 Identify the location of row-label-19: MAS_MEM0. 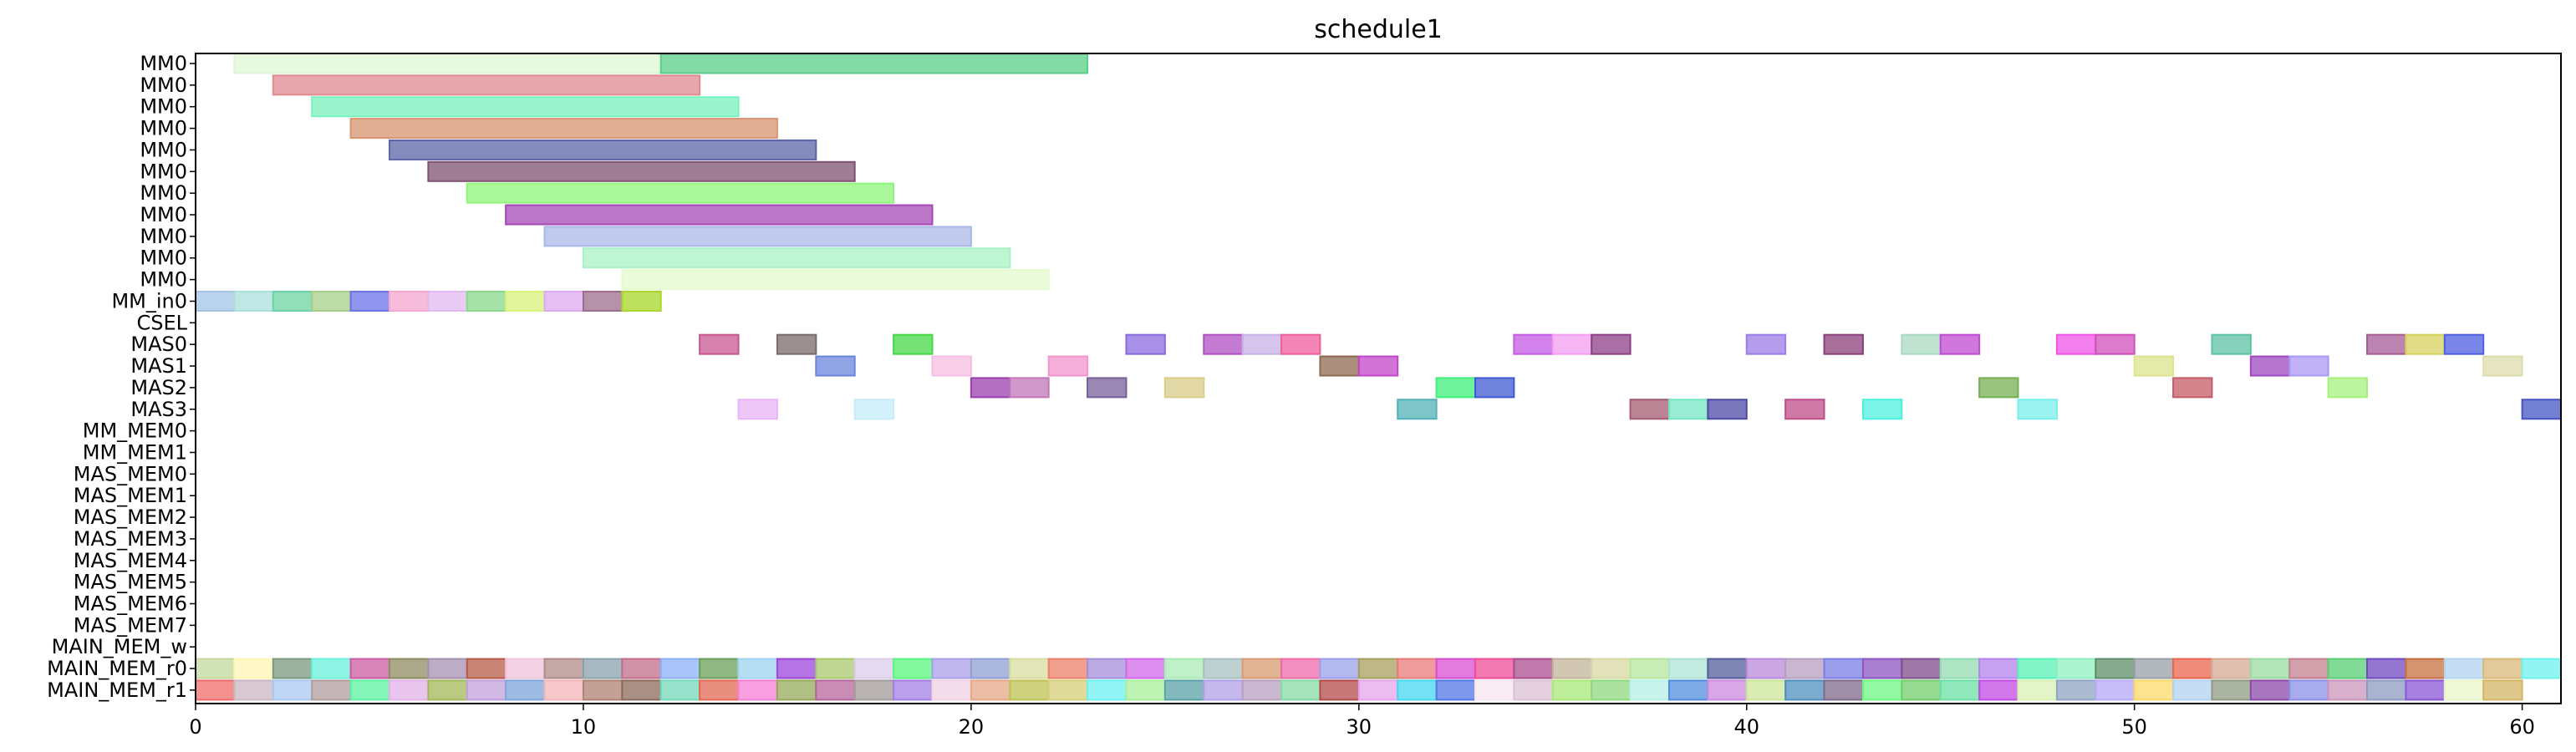
(130, 474).